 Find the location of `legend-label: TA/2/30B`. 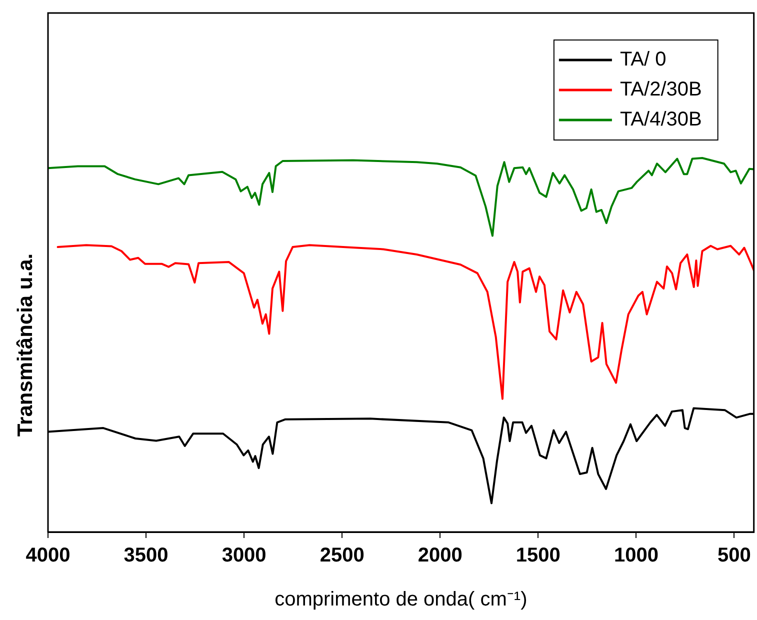

legend-label: TA/2/30B is located at coordinates (661, 89).